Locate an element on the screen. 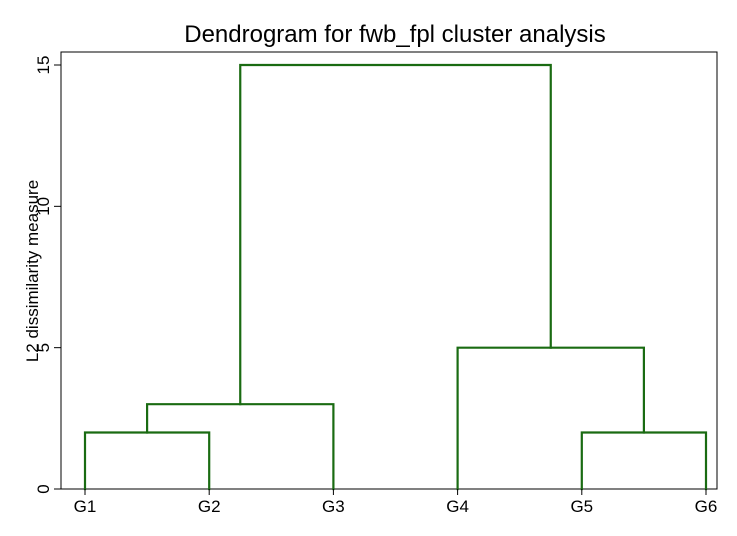  y-tick-label: 0 is located at coordinates (43, 488).